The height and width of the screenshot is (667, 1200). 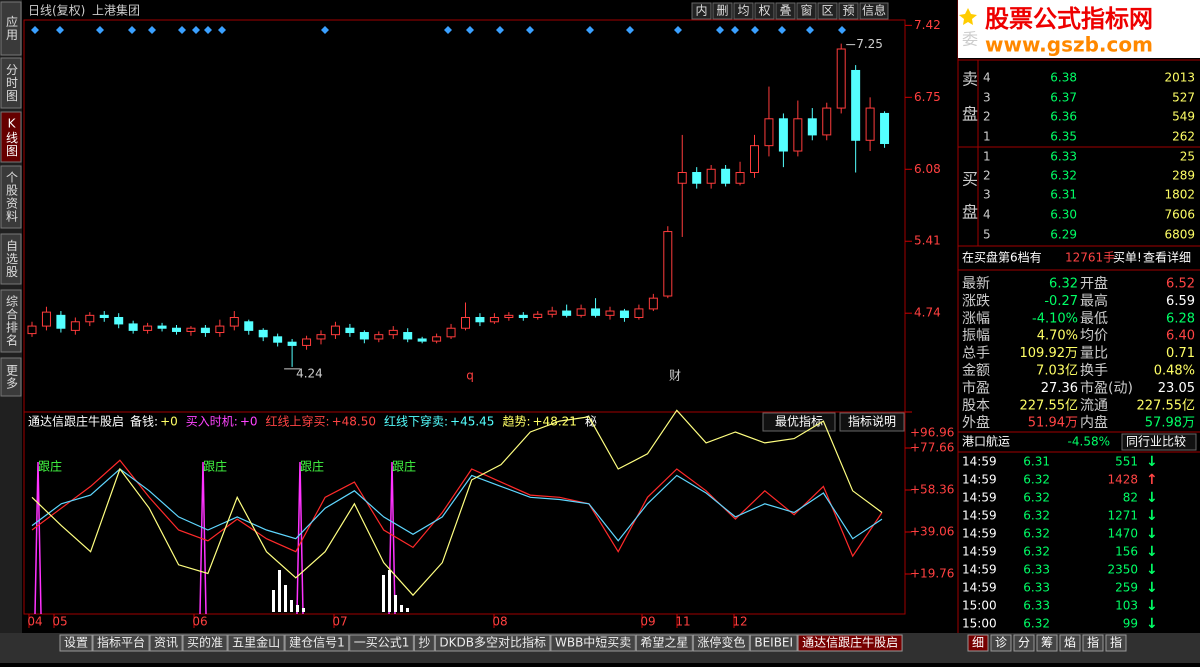 I want to click on right-tab-label: 筹, so click(x=1047, y=643).